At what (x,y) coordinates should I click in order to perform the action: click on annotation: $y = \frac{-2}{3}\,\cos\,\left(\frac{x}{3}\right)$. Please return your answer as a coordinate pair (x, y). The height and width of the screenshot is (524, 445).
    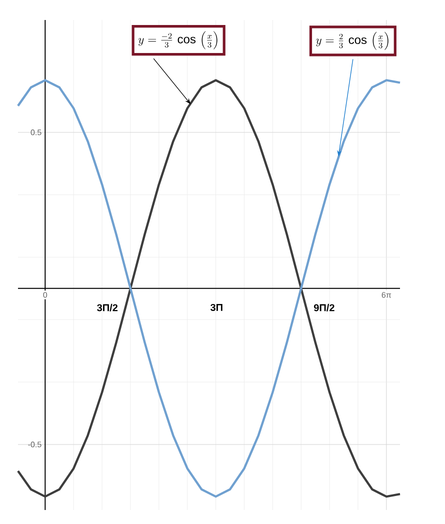
    Looking at the image, I should click on (178, 40).